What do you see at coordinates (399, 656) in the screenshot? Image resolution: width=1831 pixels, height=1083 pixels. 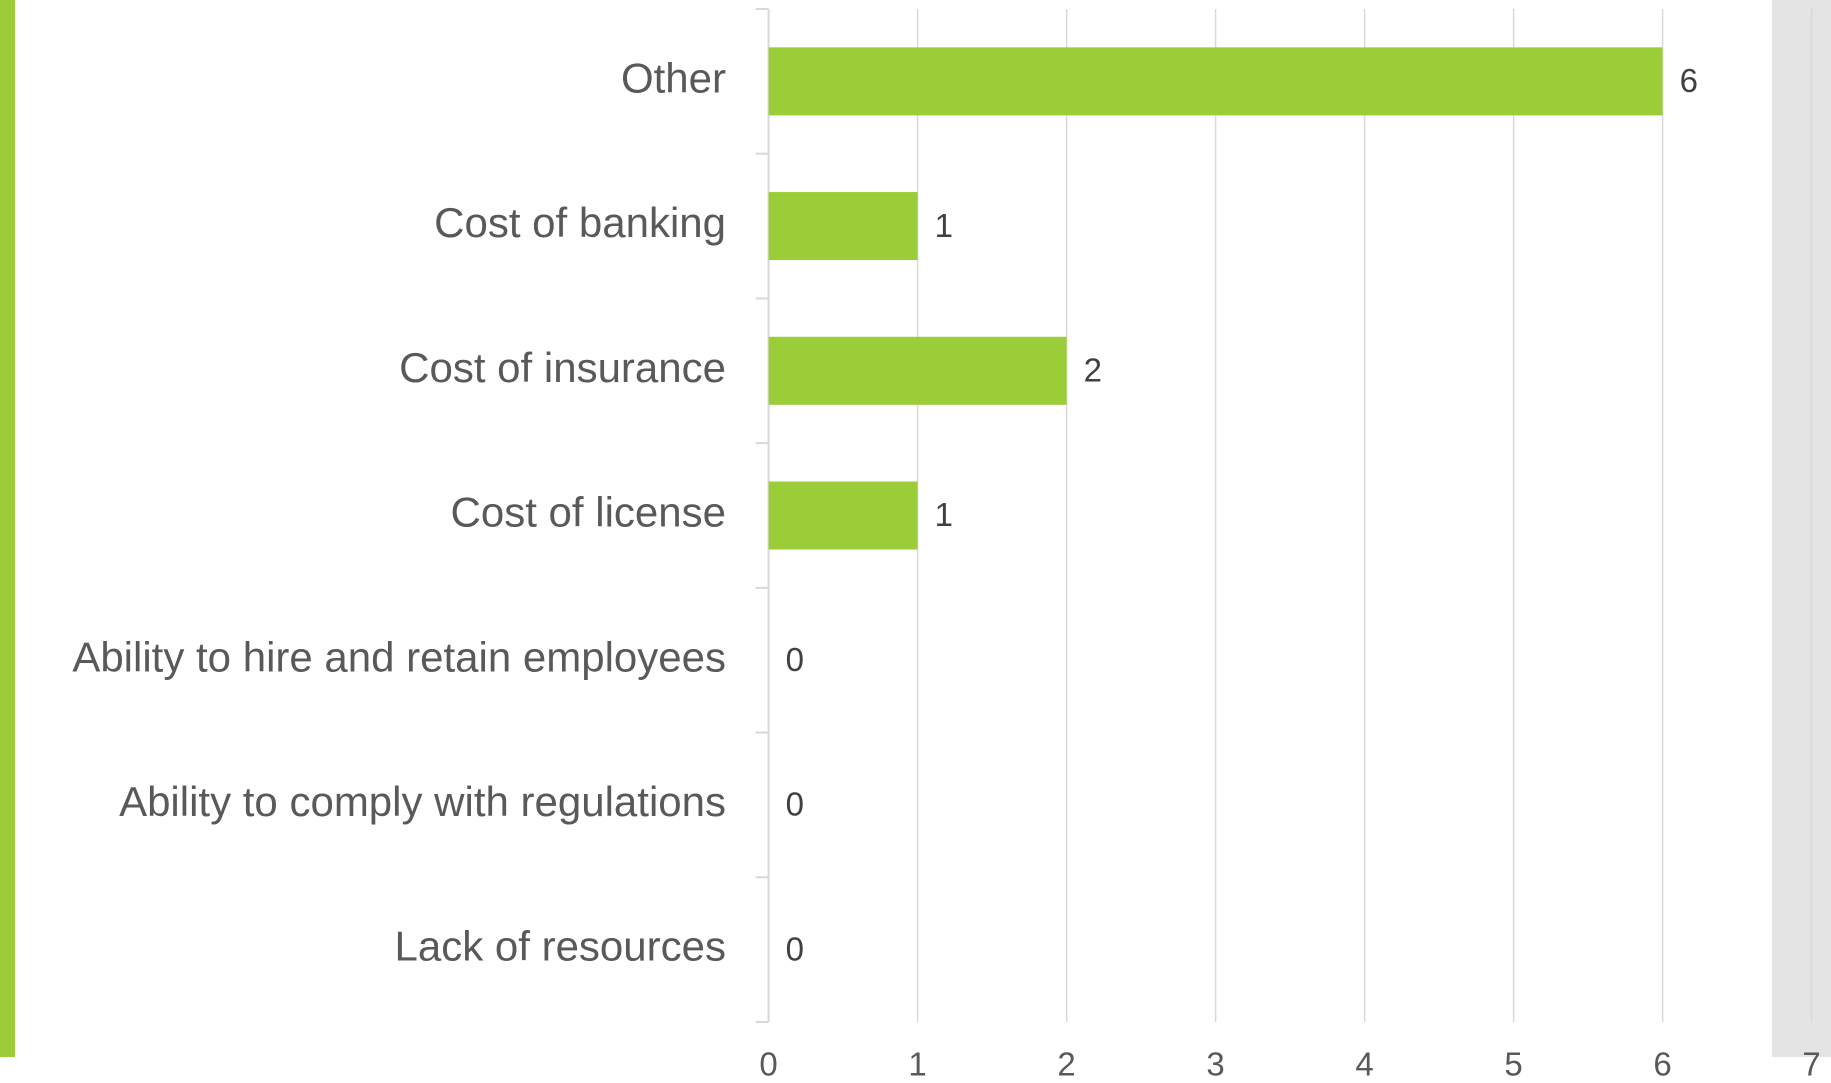 I see `y-tick-label: Ability to hire and retain employees` at bounding box center [399, 656].